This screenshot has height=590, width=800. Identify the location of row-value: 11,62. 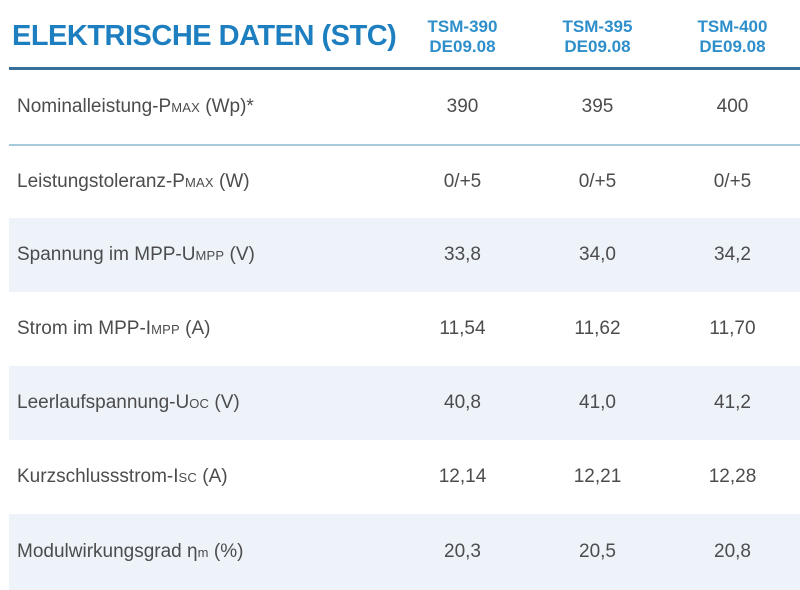
(597, 328).